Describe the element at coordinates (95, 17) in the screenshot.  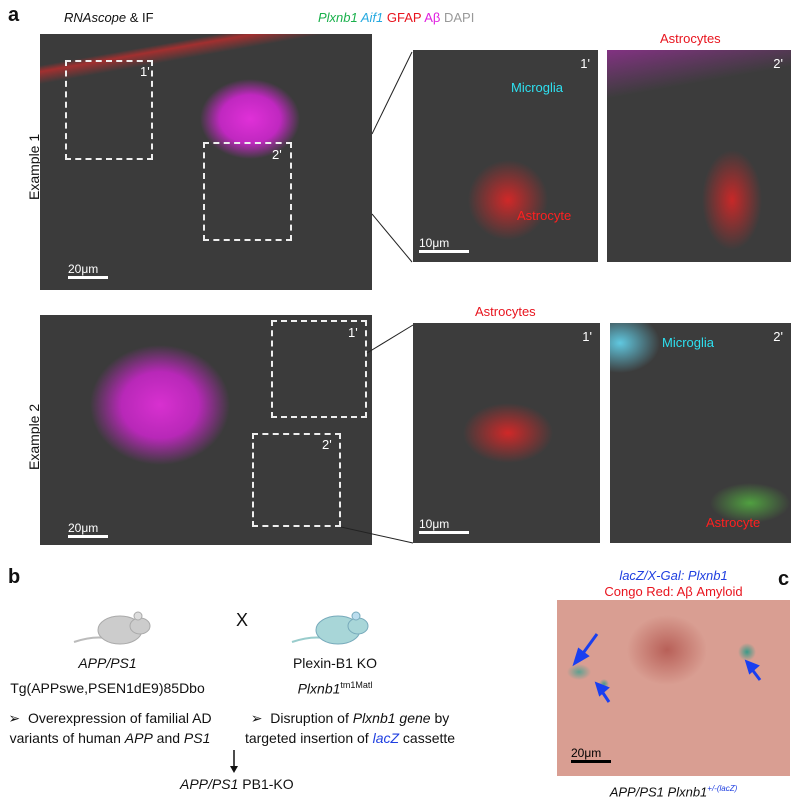
I see `method-name: RNAscope` at that location.